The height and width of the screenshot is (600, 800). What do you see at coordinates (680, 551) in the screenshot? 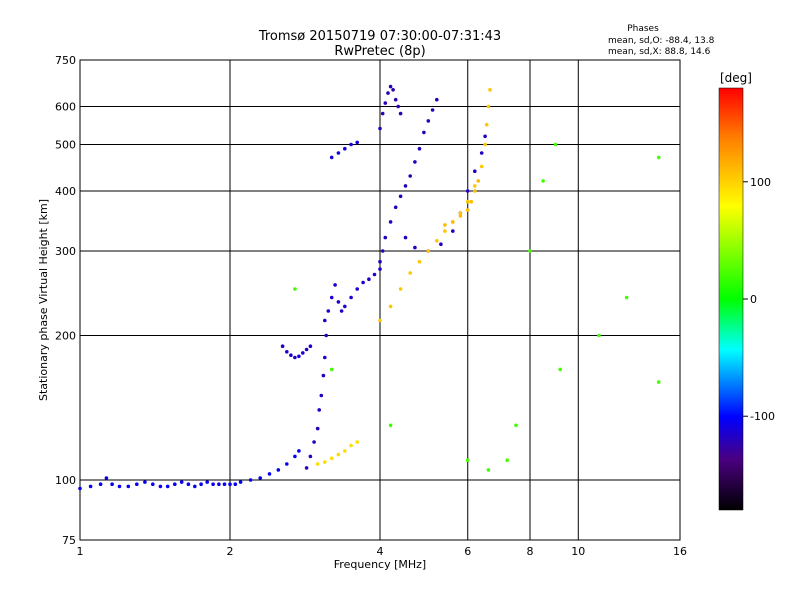
I see `x-tick-label: 16` at bounding box center [680, 551].